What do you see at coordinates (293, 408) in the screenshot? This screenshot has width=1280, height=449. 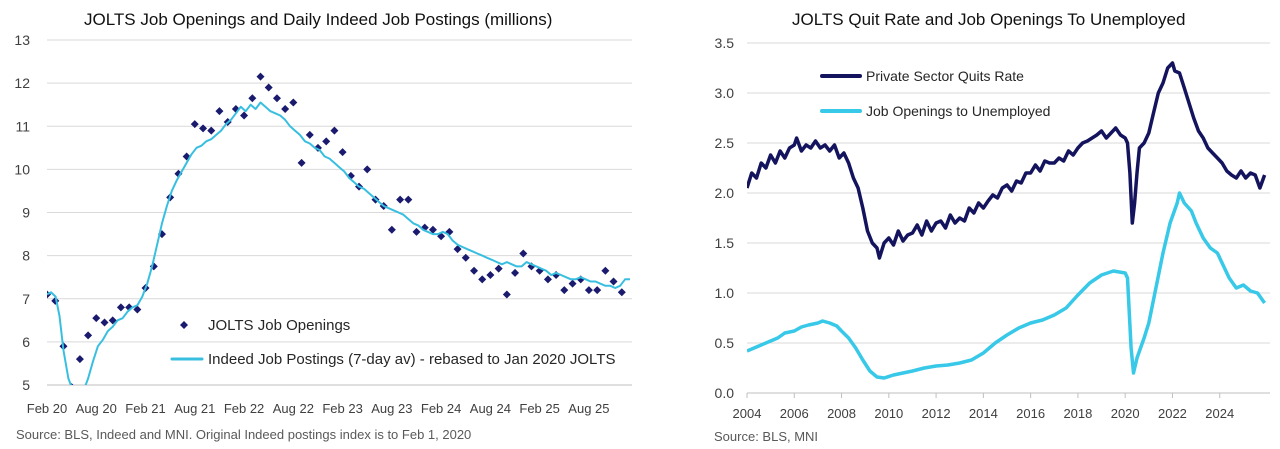 I see `x-tick-label: Aug 22` at bounding box center [293, 408].